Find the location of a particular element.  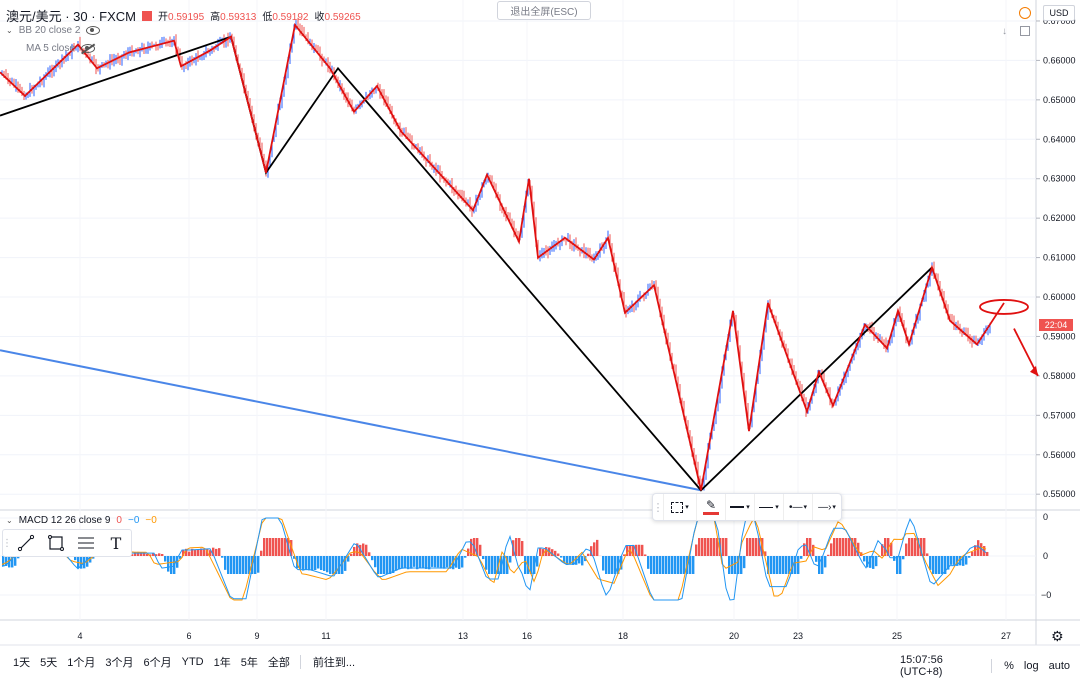

bb-indicator-row: ⌄ BB 20 close 2 is located at coordinates (53, 30).